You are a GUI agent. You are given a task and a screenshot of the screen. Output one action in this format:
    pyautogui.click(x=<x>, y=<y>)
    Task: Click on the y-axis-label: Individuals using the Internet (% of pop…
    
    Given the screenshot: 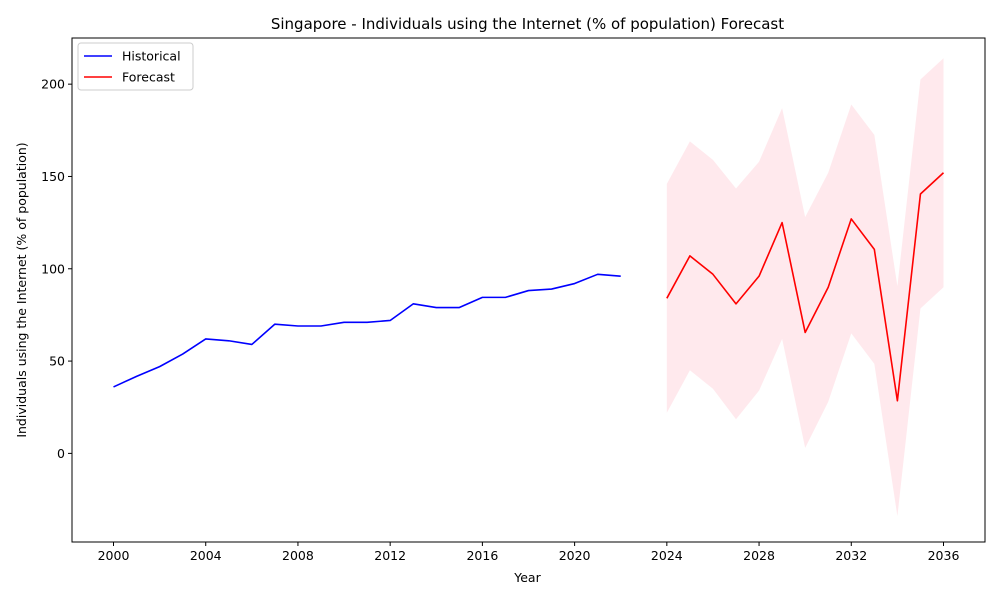 What is the action you would take?
    pyautogui.click(x=21, y=289)
    